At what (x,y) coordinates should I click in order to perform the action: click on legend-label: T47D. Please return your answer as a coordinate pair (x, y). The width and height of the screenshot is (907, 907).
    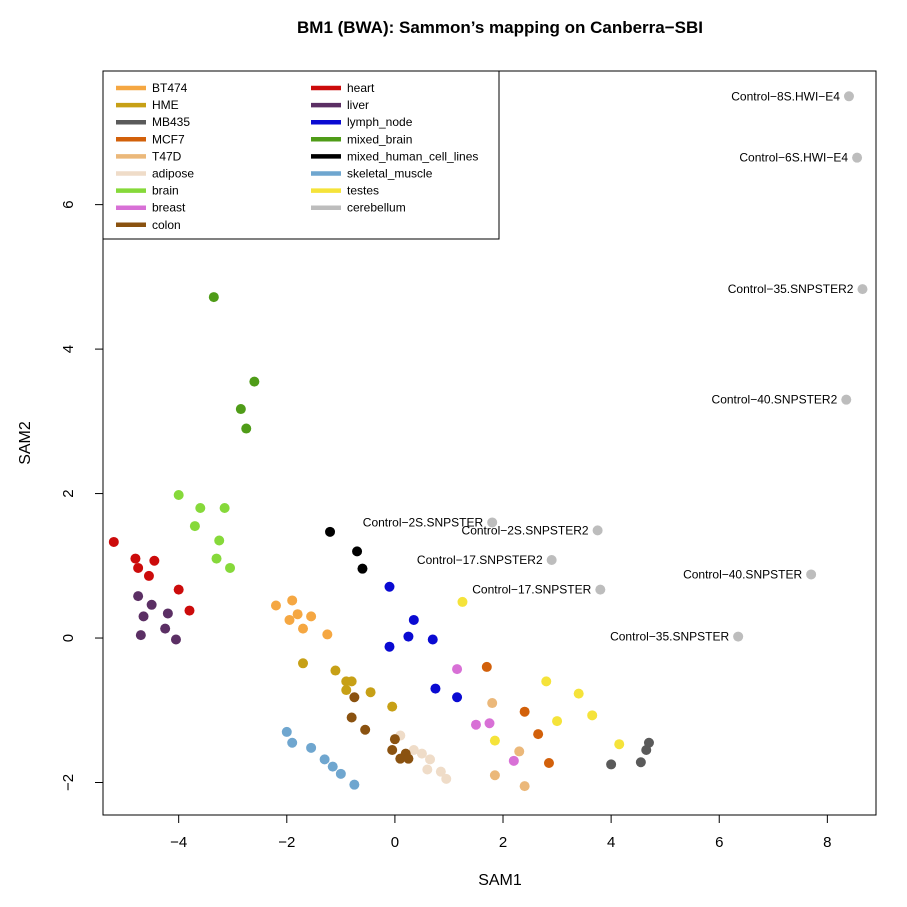
    Looking at the image, I should click on (167, 156).